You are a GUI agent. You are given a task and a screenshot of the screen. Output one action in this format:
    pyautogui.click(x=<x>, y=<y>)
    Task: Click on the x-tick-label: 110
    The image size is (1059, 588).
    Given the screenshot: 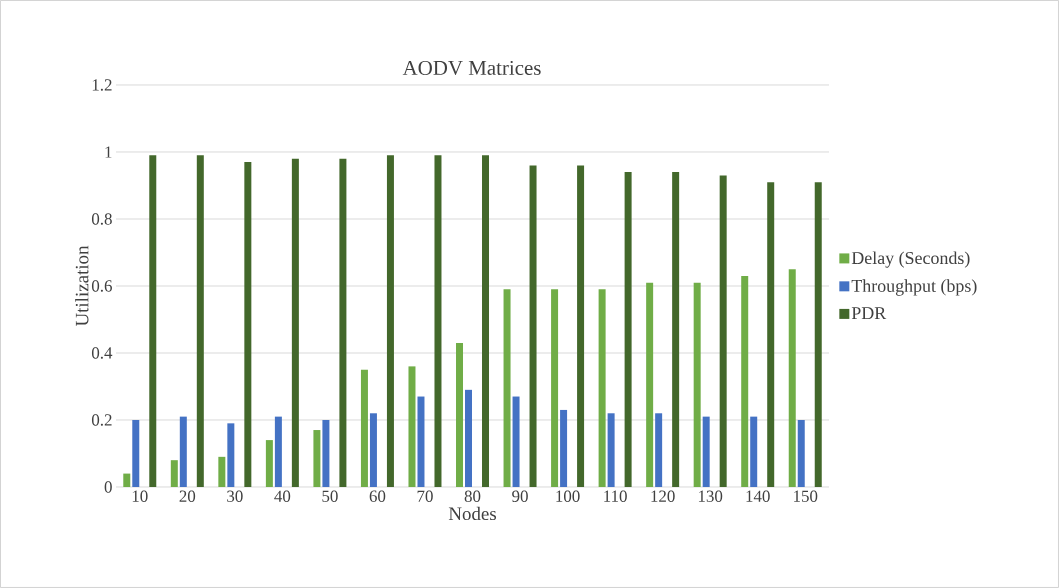 What is the action you would take?
    pyautogui.click(x=615, y=496)
    